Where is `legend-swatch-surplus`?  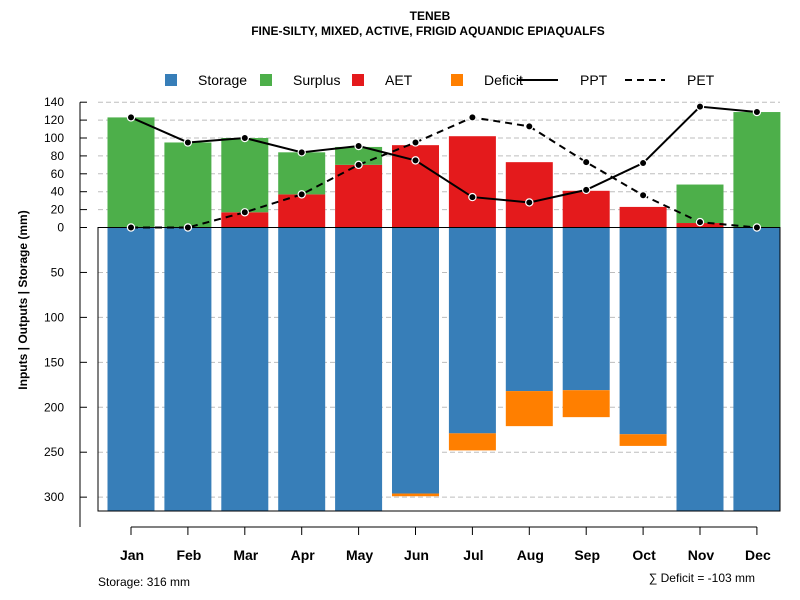
legend-swatch-surplus is located at coordinates (266, 80).